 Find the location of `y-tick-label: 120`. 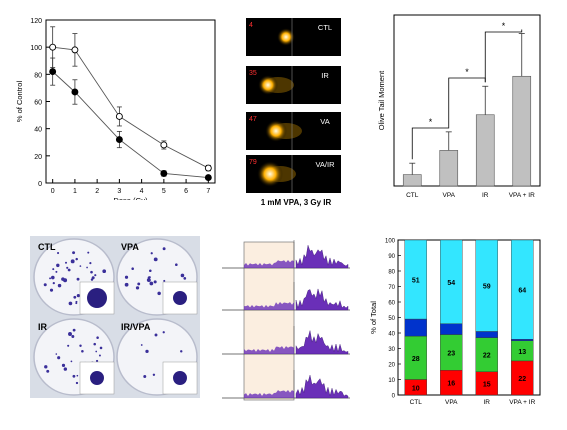

y-tick-label: 120 is located at coordinates (36, 21).